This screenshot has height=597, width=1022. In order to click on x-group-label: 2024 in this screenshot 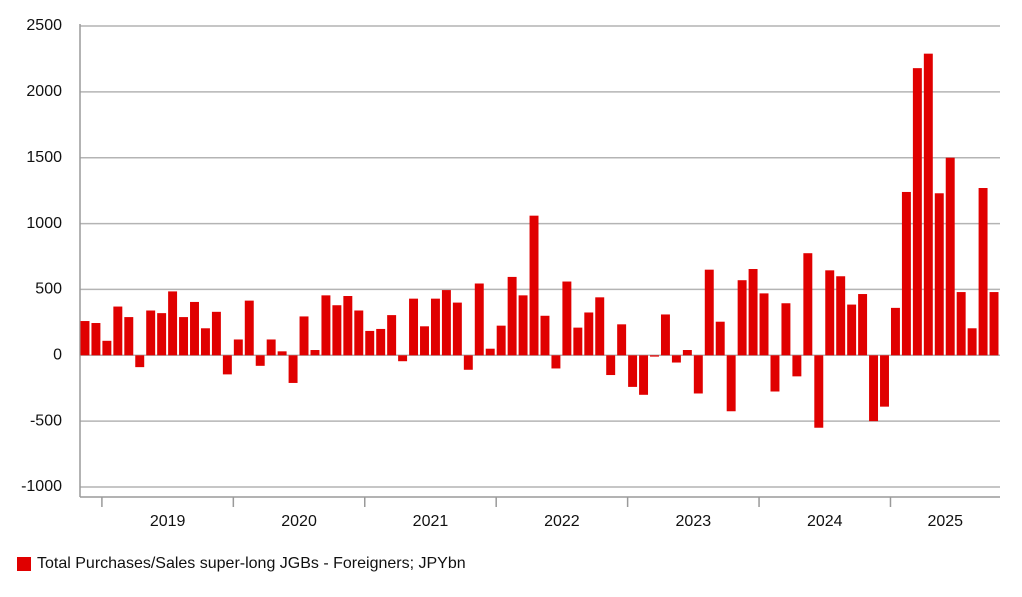, I will do `click(825, 521)`.